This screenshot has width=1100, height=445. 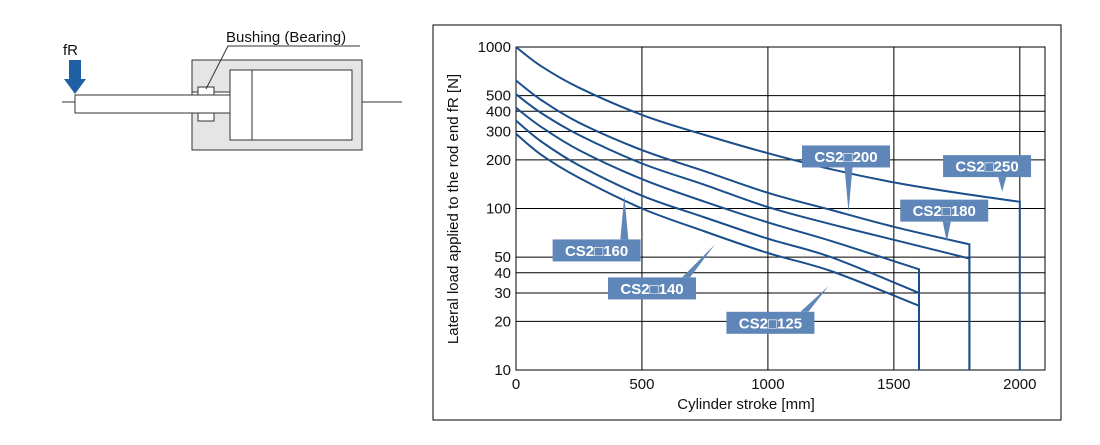 I want to click on series-label: CS2□160, so click(x=596, y=251).